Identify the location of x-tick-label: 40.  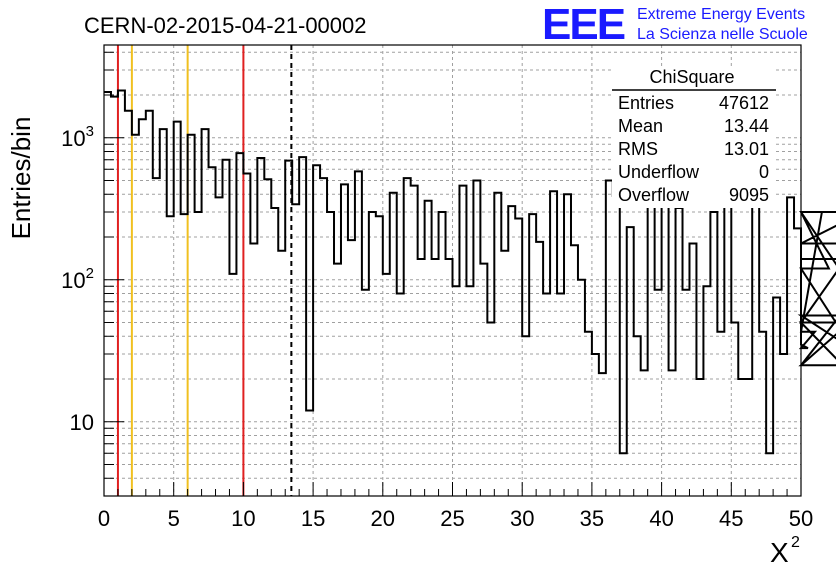
(661, 518).